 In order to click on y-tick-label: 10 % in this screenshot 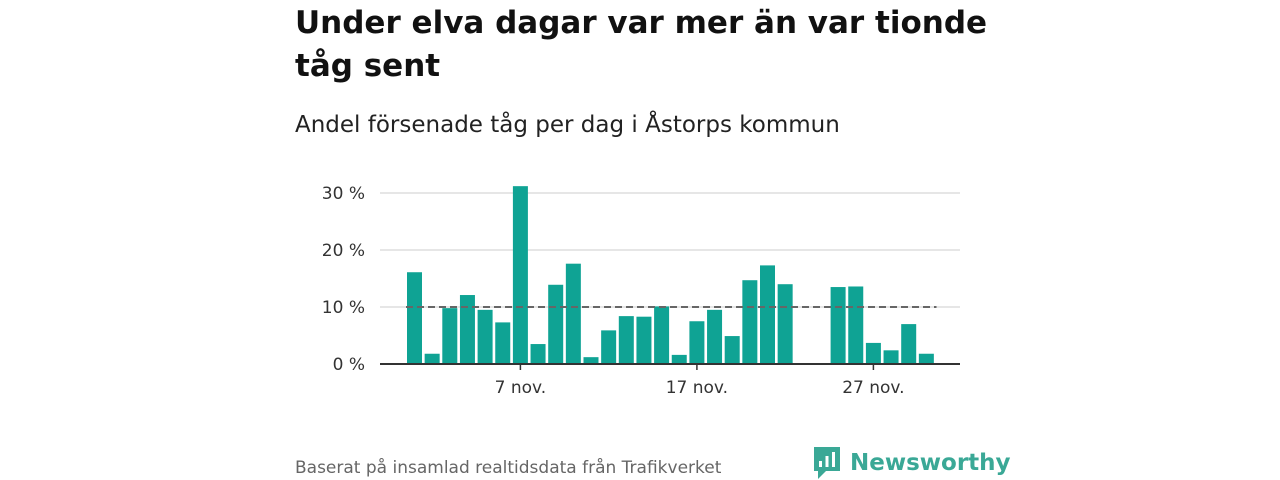, I will do `click(343, 308)`.